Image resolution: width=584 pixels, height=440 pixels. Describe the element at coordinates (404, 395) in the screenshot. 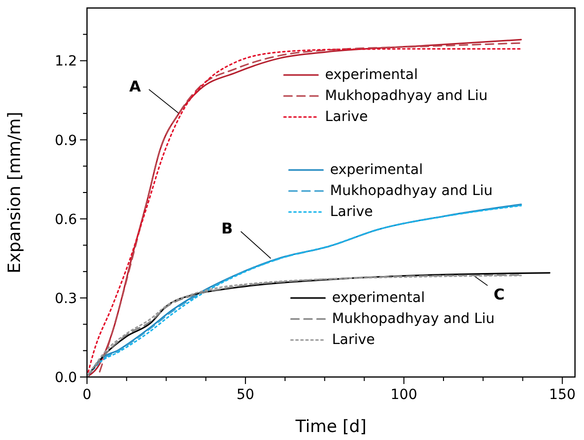

I see `x-tick-label: 100` at that location.